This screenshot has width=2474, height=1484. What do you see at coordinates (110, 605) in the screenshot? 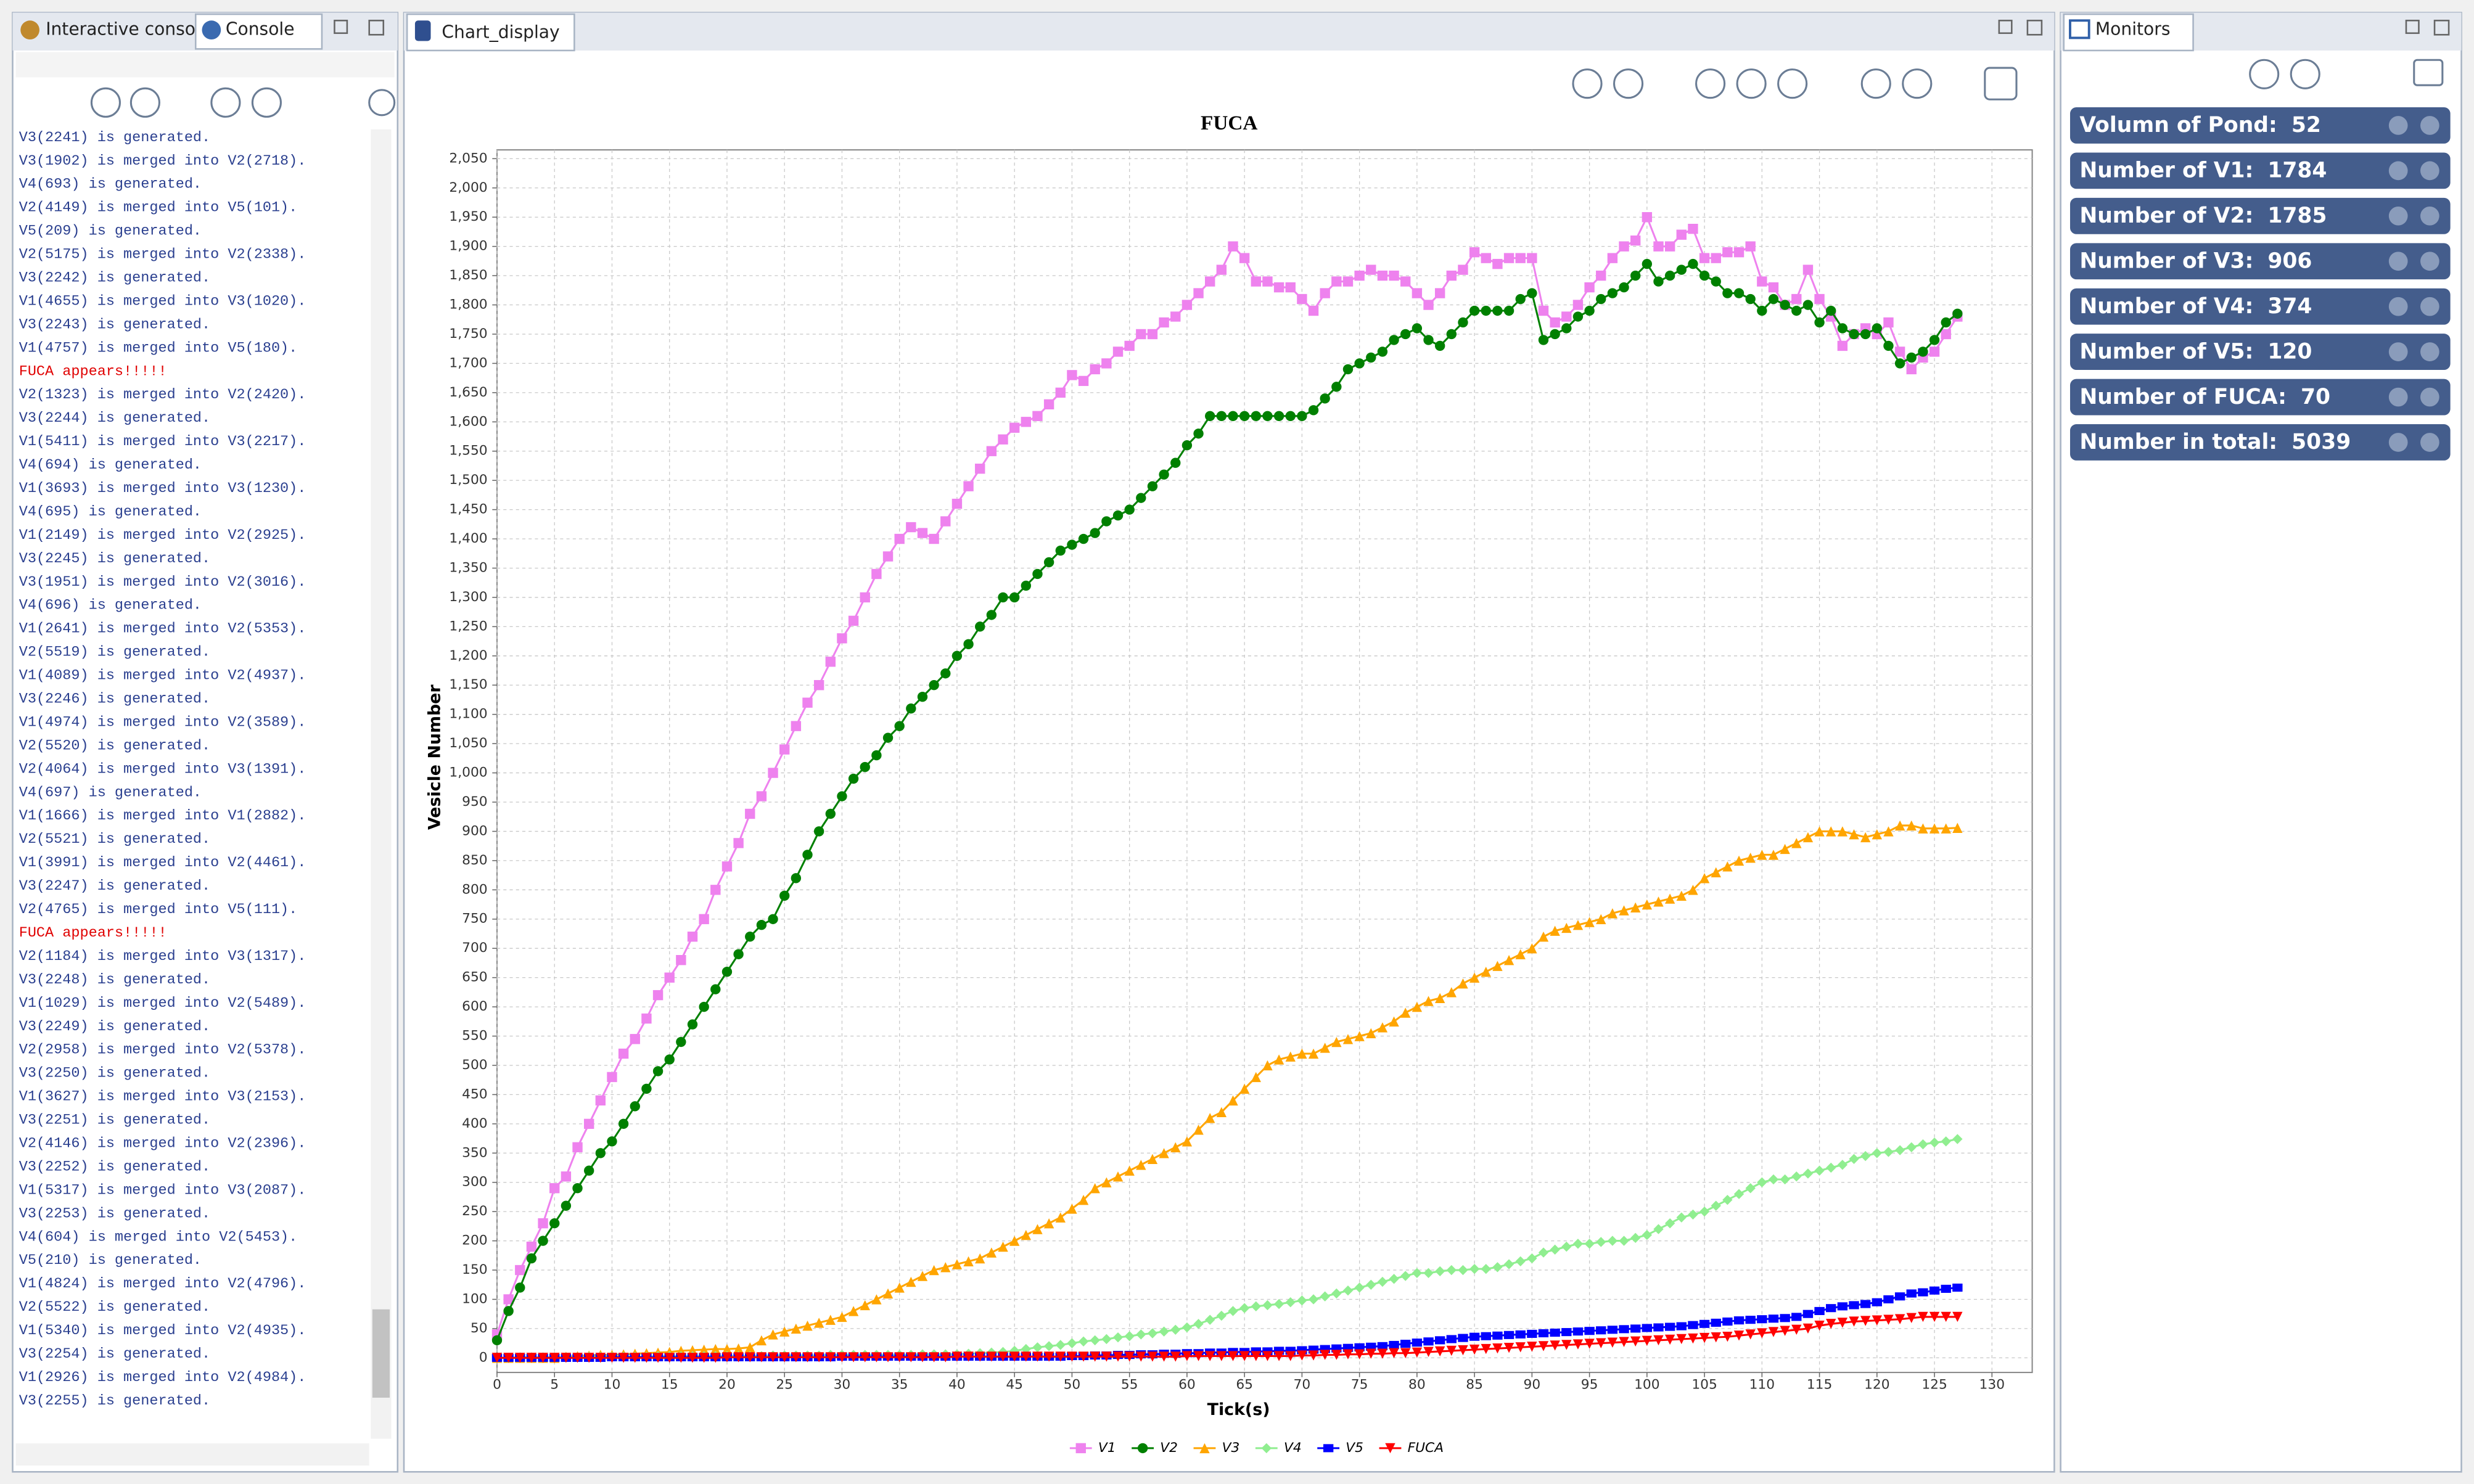
I see `console-line: V4(696) is generated.` at bounding box center [110, 605].